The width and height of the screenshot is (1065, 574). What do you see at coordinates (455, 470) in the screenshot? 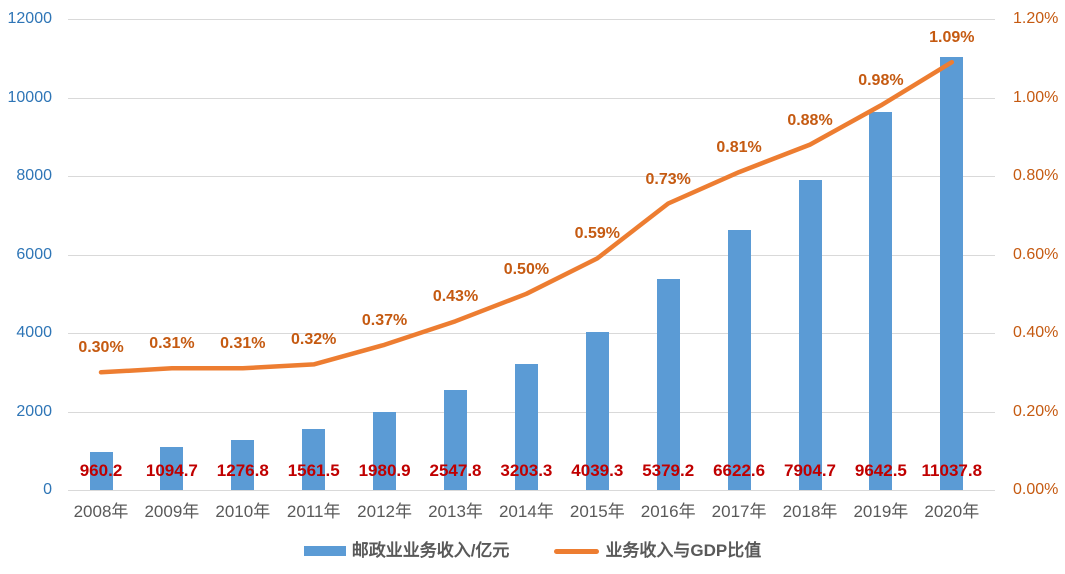
I see `bar-value-label: 2547.8` at bounding box center [455, 470].